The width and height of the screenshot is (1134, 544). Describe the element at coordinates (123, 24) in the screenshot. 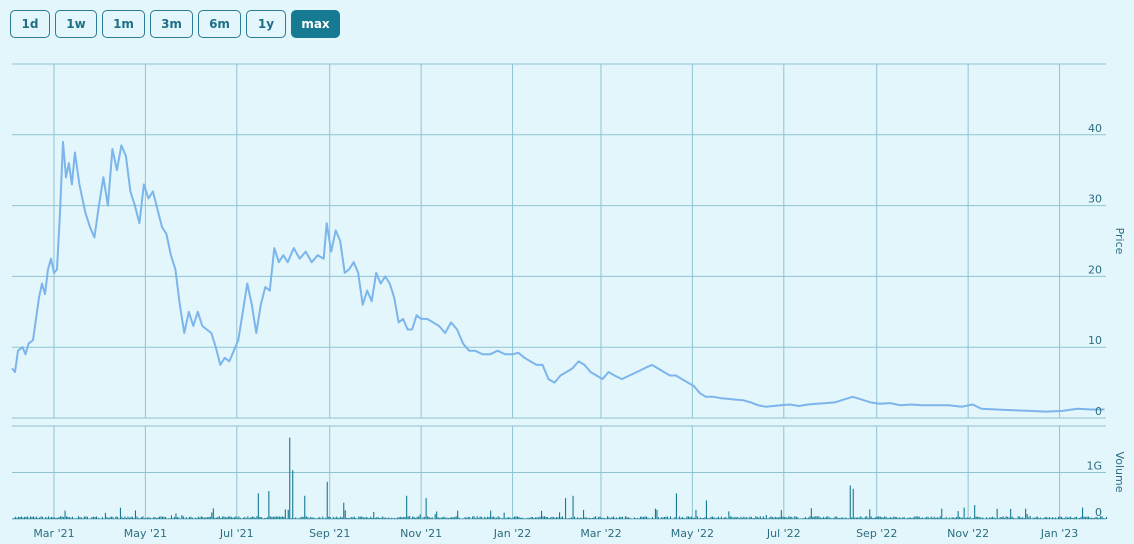

I see `range-button-1m: 1m` at that location.